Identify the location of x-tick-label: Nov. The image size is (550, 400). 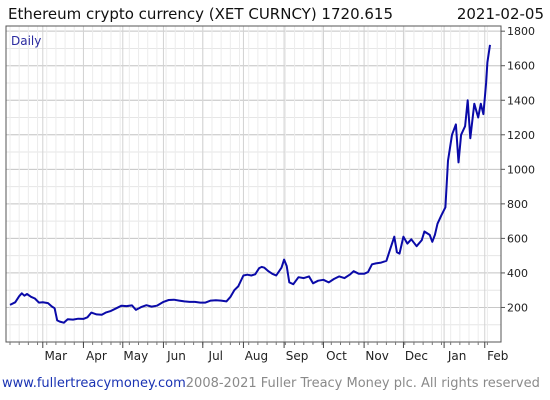
(376, 356).